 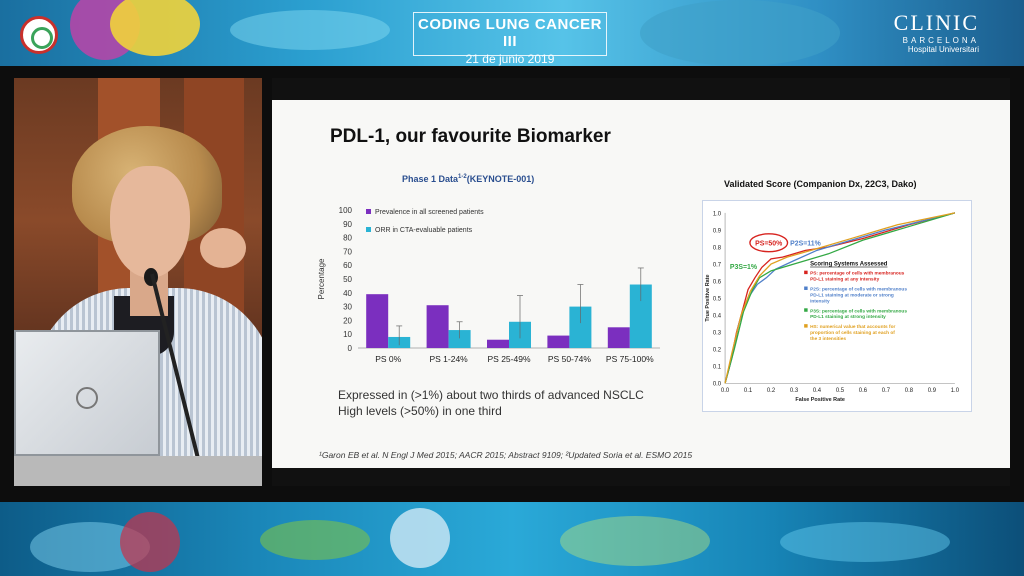 I want to click on roc-annotation: P3S=1%, so click(x=743, y=267).